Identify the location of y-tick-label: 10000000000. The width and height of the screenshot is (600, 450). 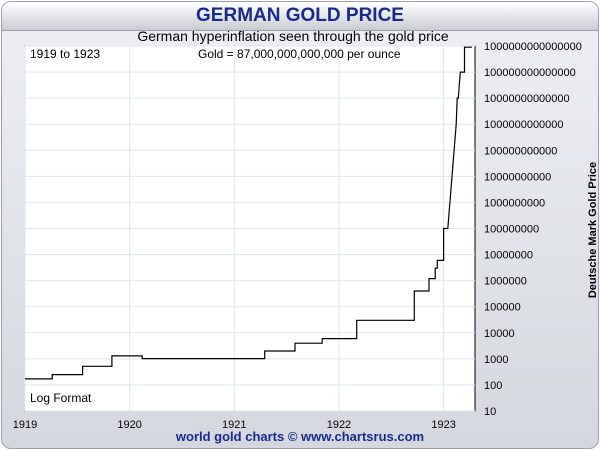
(517, 177).